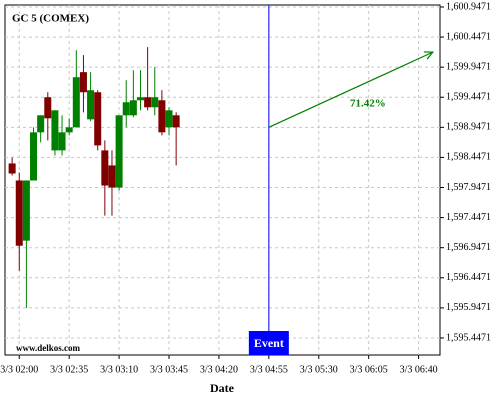 This screenshot has height=400, width=500. What do you see at coordinates (169, 369) in the screenshot?
I see `x-tick-label: 3/3 03:45` at bounding box center [169, 369].